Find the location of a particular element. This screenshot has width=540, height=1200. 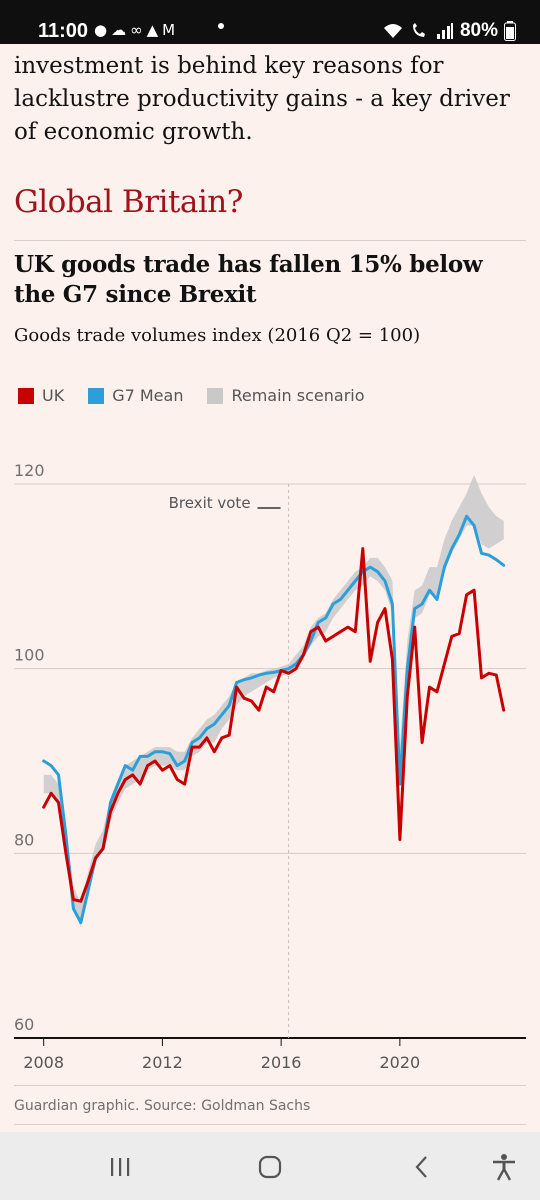

legend-swatch-remain is located at coordinates (215, 395).